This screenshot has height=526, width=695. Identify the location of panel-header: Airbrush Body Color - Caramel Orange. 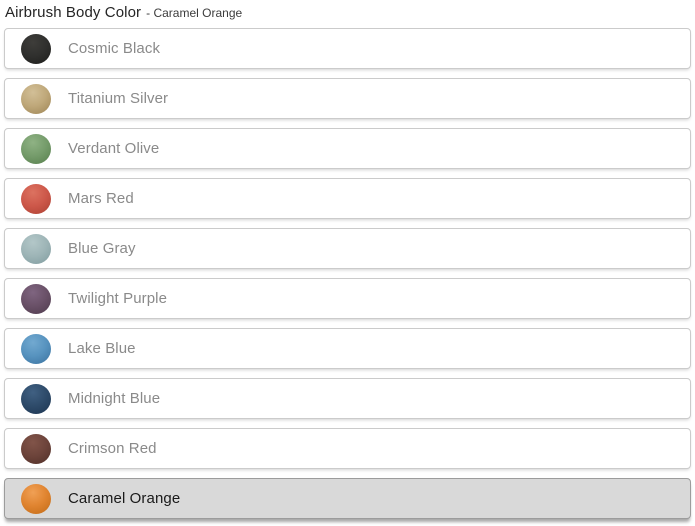
(347, 14).